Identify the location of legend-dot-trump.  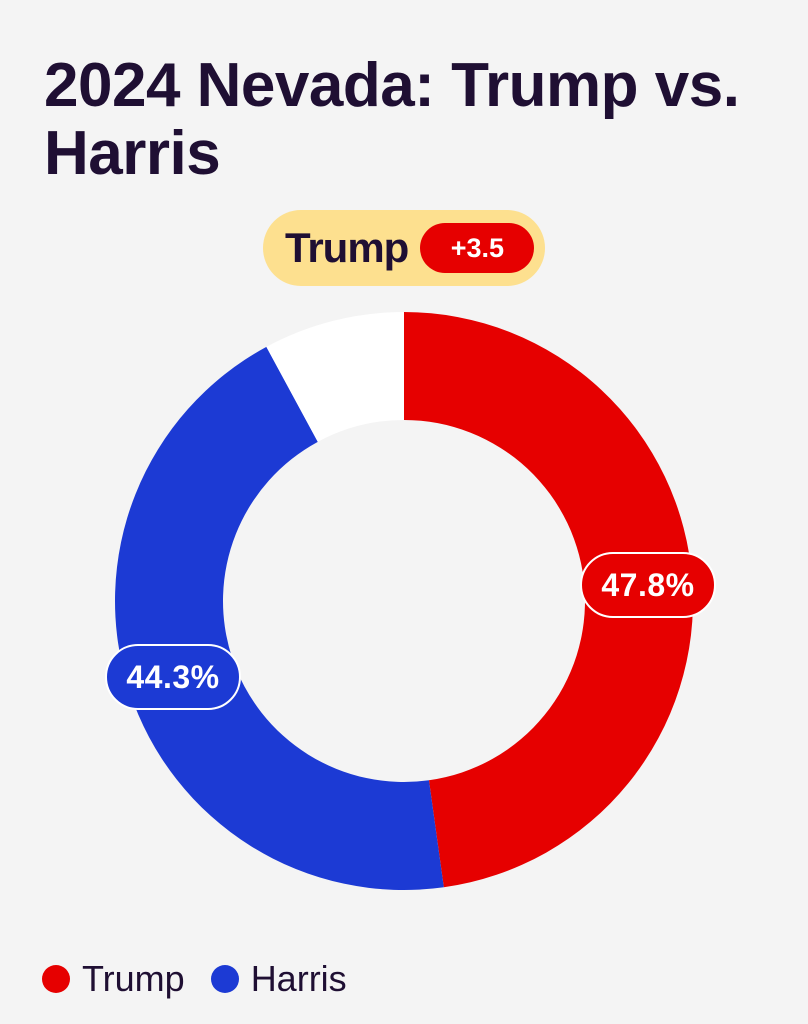
(56, 979).